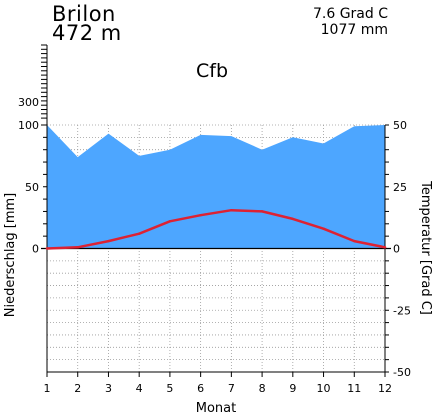  What do you see at coordinates (108, 388) in the screenshot?
I see `x-tick-label: 3` at bounding box center [108, 388].